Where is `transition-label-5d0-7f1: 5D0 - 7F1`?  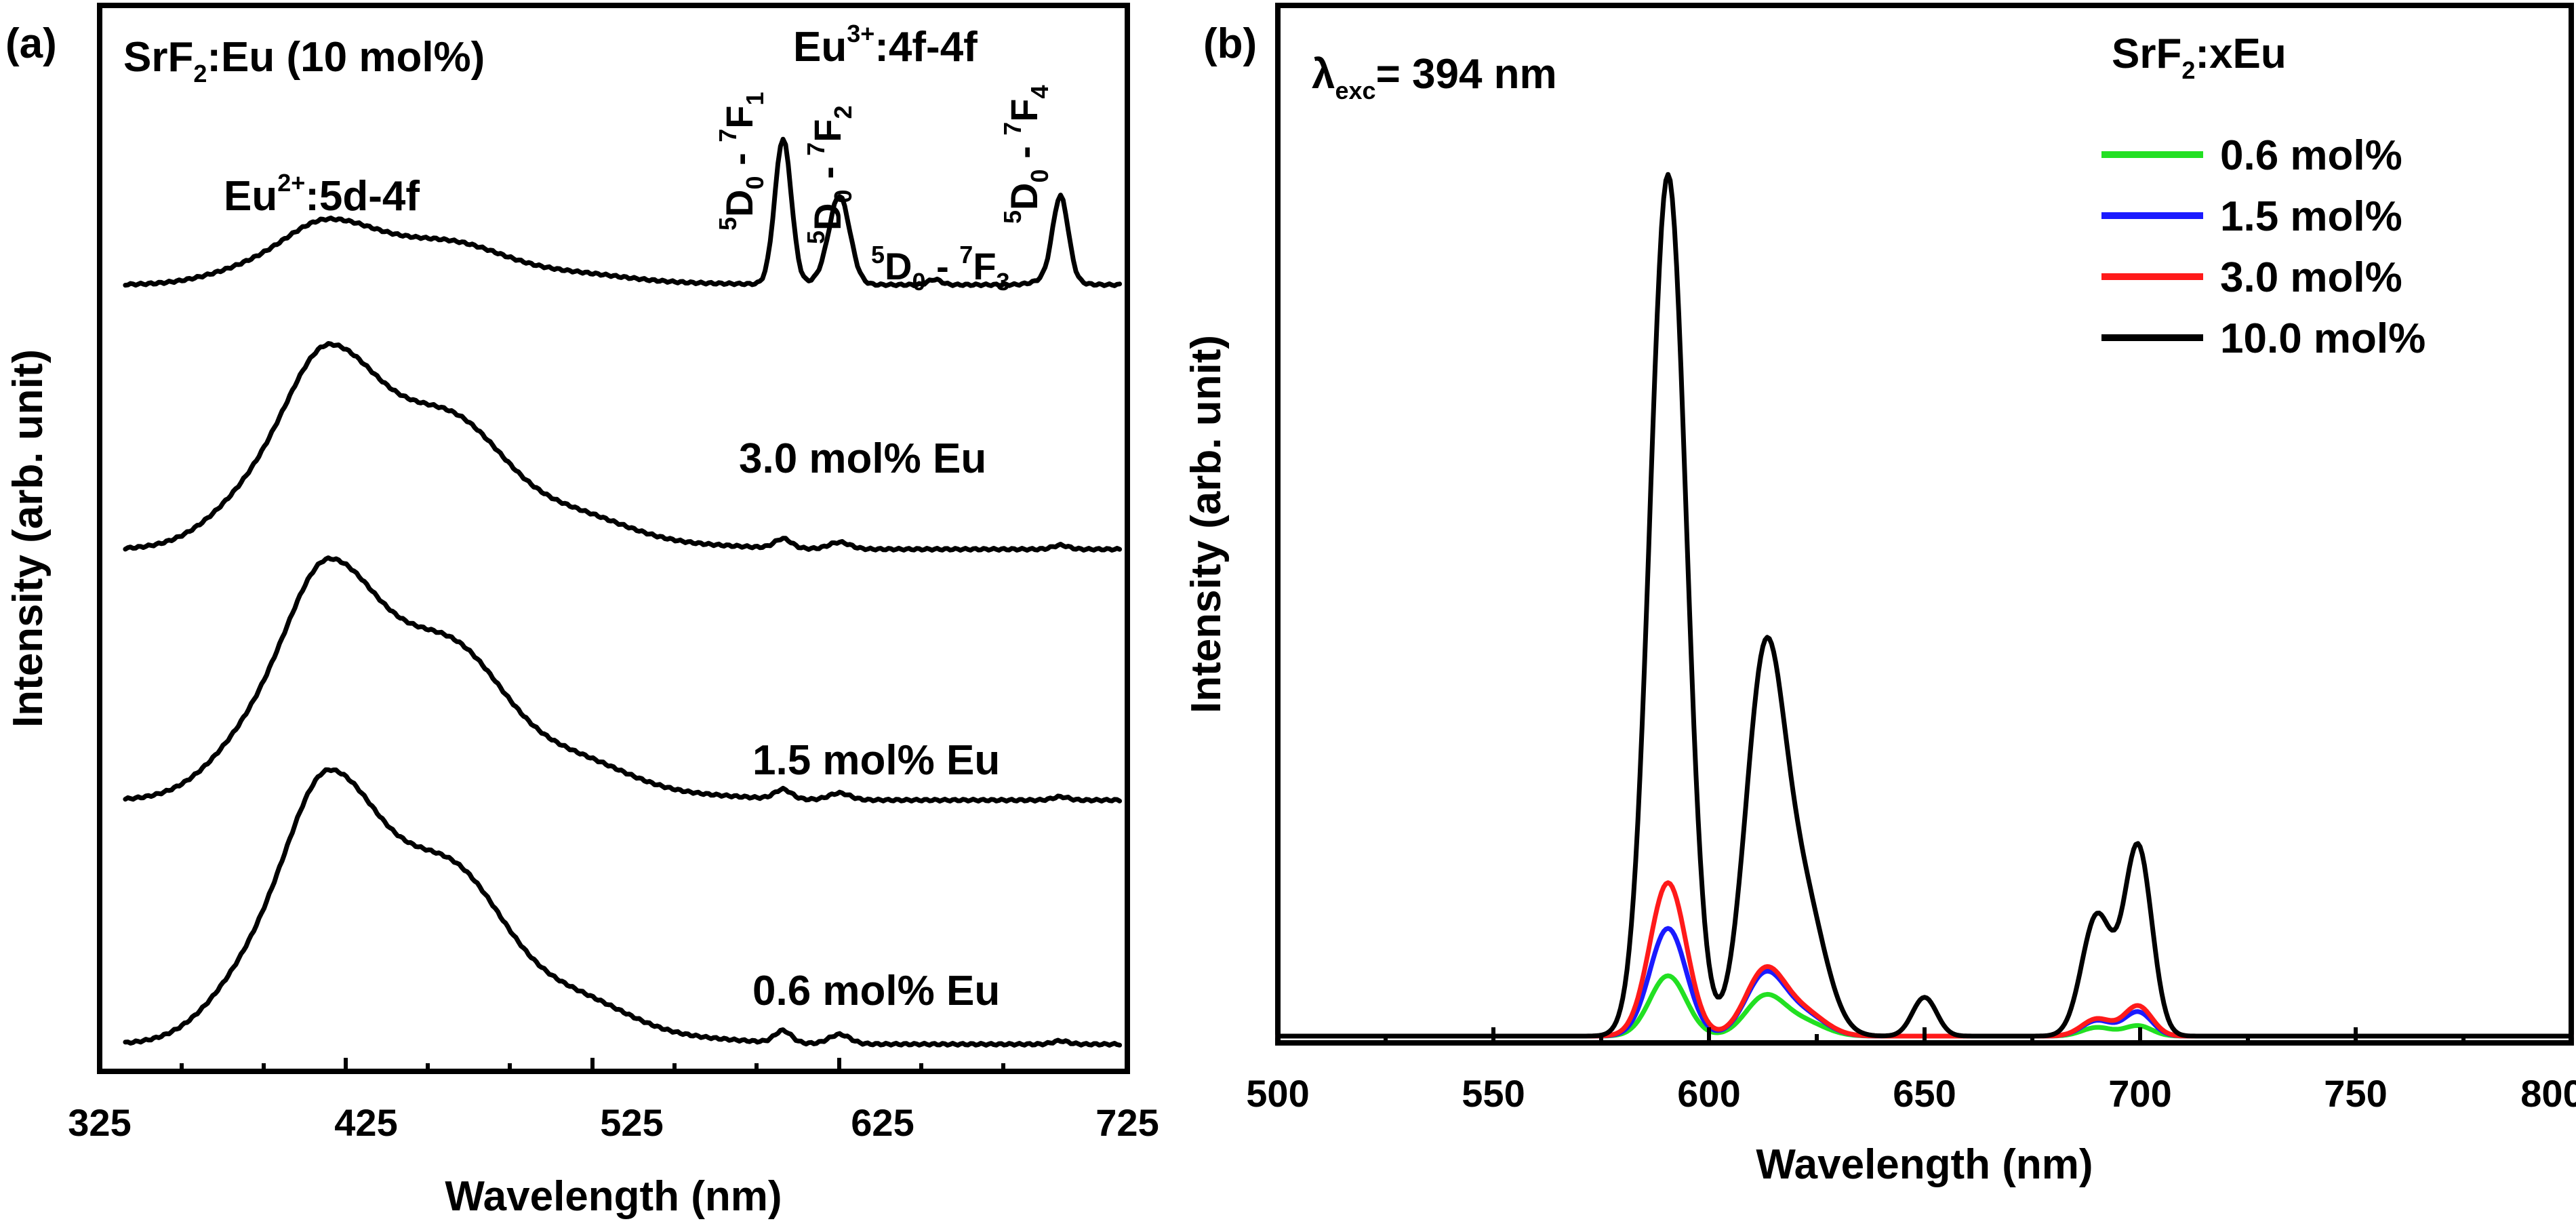 transition-label-5d0-7f1: 5D0 - 7F1 is located at coordinates (741, 161).